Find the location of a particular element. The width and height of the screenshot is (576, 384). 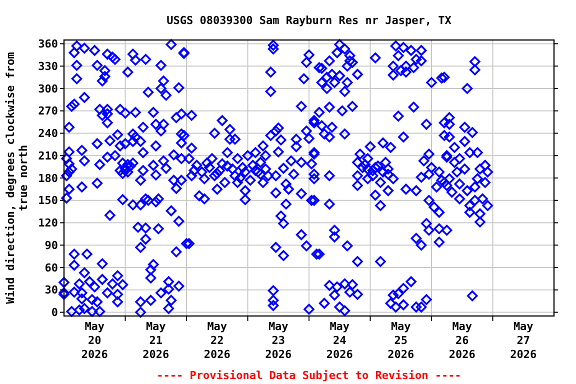

y-tick-label: 330 is located at coordinates (48, 66).